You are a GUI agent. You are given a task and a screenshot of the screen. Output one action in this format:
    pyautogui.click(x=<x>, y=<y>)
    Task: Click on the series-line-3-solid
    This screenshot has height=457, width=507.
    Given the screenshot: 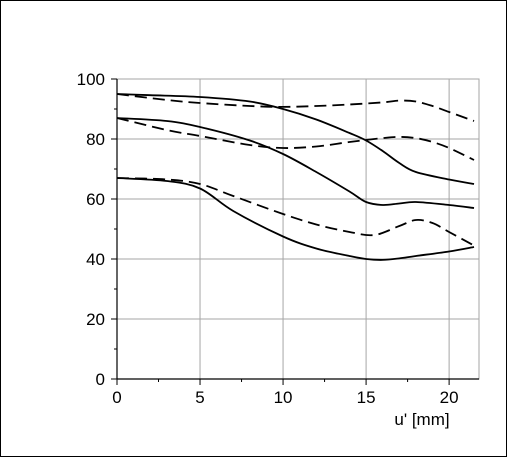 What is the action you would take?
    pyautogui.click(x=295, y=219)
    